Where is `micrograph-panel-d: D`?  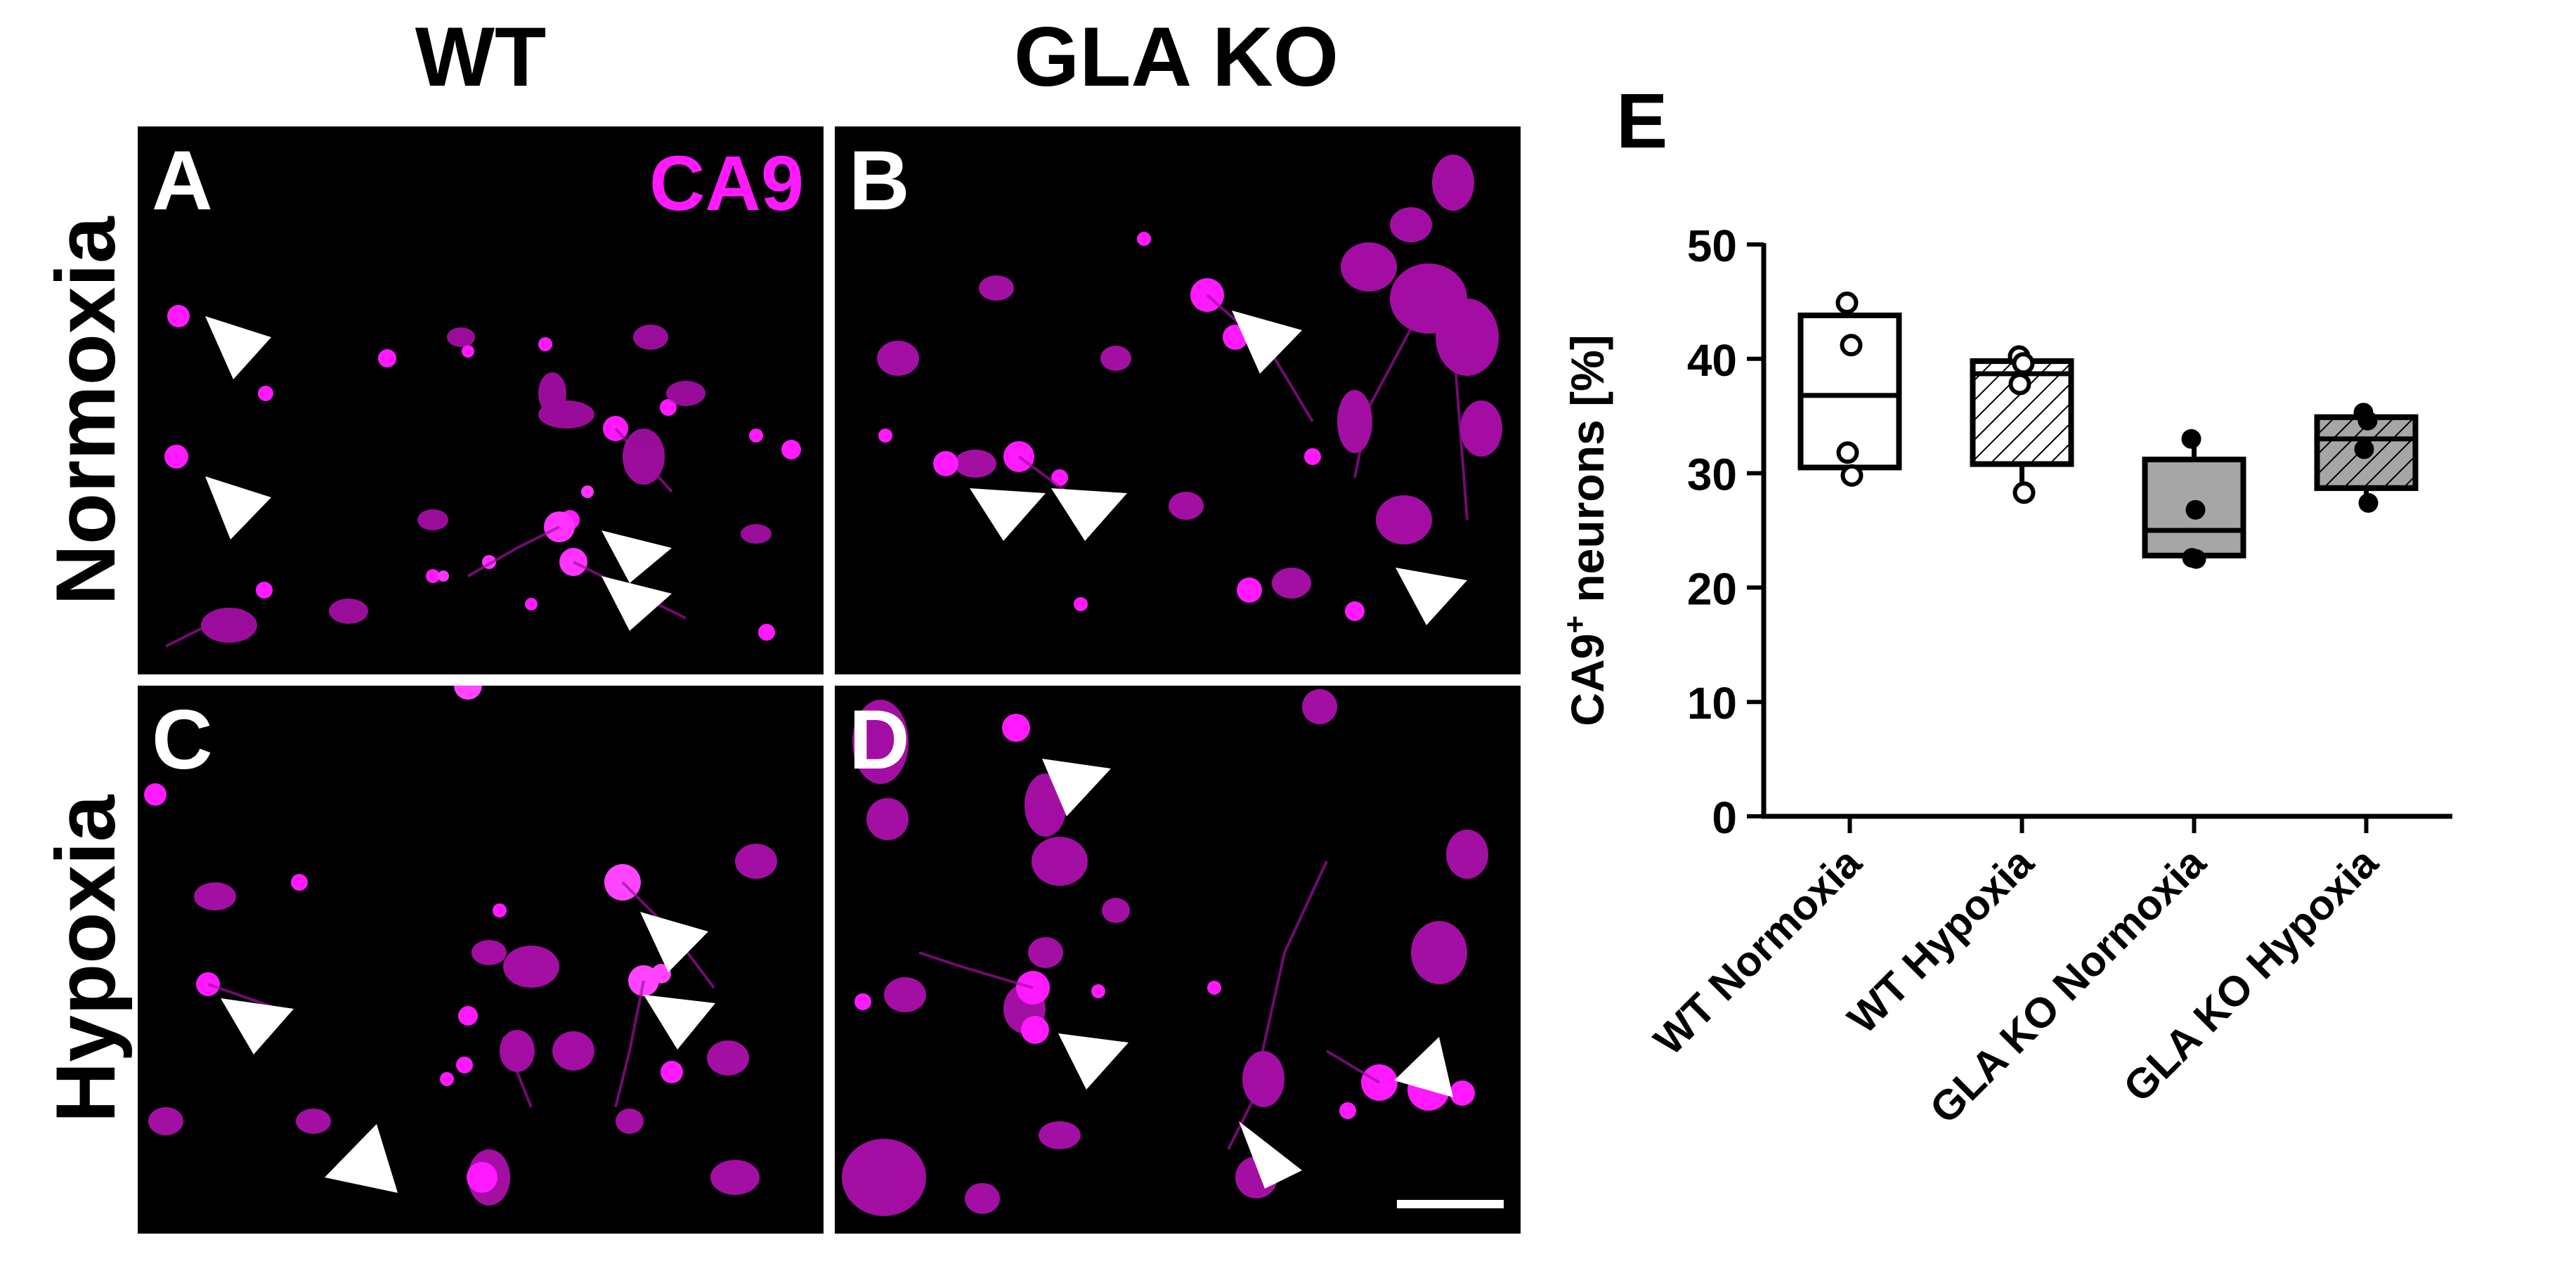 micrograph-panel-d: D is located at coordinates (1178, 960).